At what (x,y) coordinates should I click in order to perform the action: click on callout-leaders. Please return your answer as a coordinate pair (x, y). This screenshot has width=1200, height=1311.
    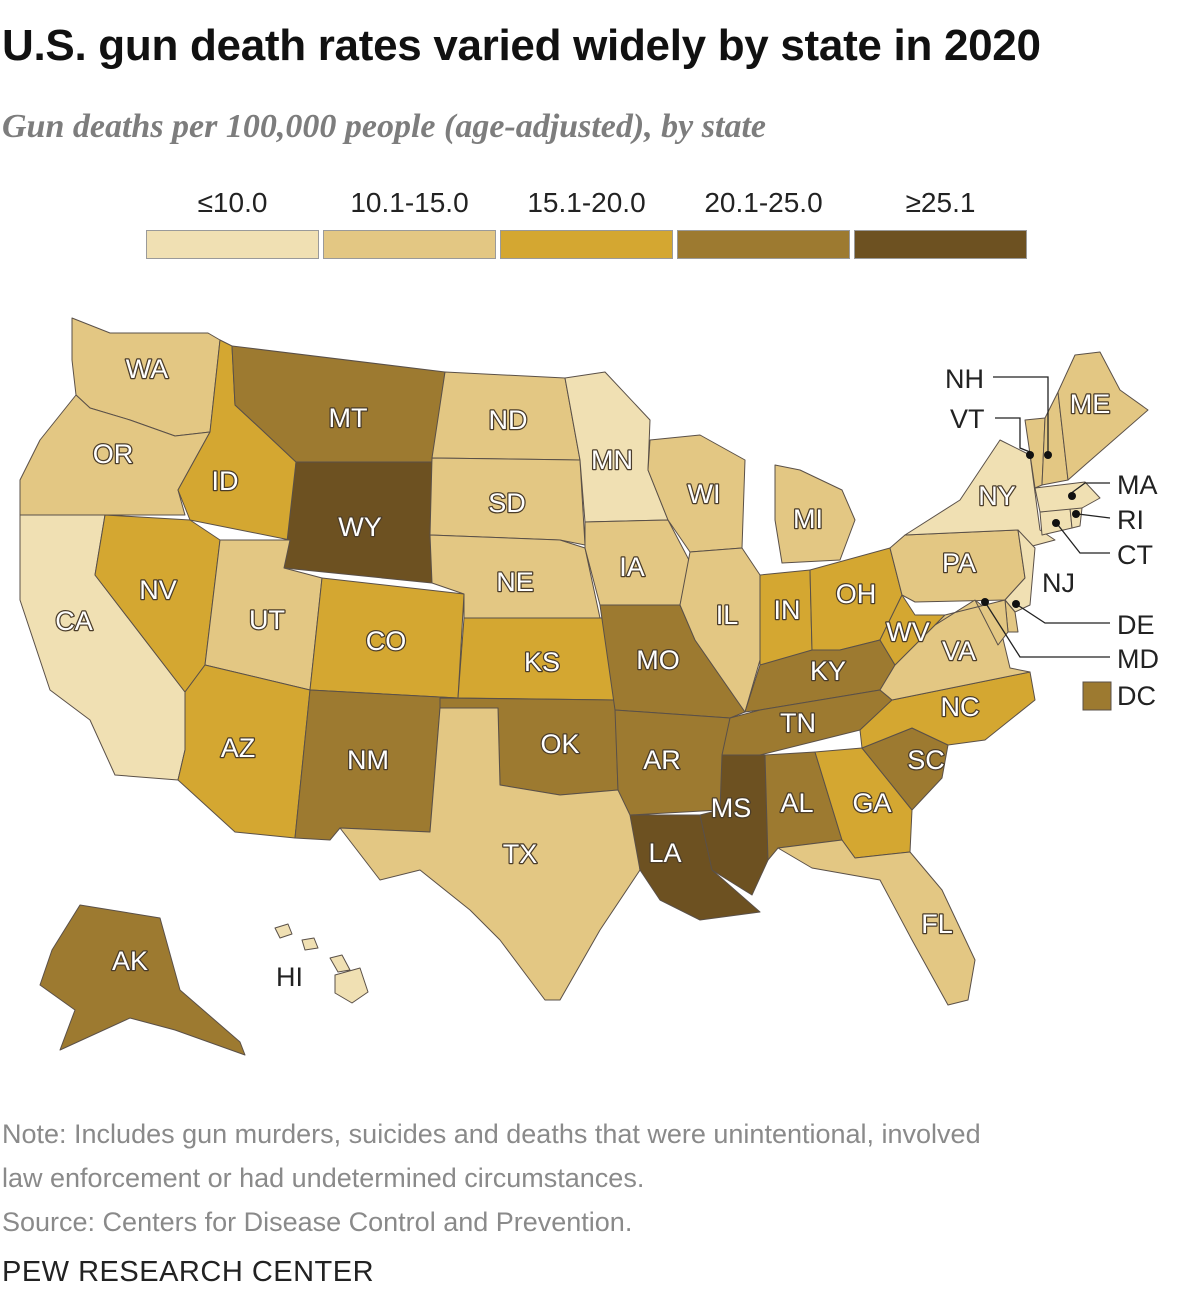
    Looking at the image, I should click on (1047, 517).